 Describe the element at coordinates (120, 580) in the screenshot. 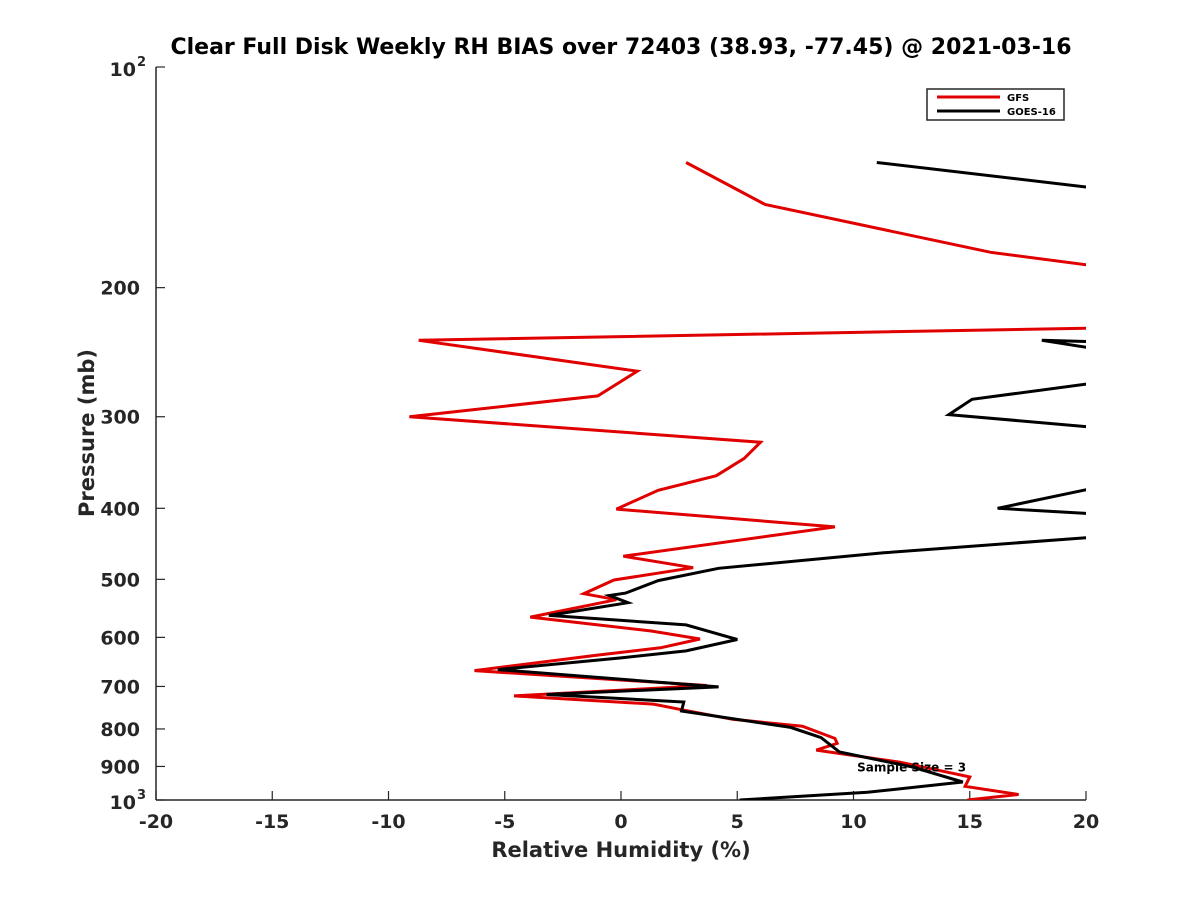

I see `y-tick-label: 500` at that location.